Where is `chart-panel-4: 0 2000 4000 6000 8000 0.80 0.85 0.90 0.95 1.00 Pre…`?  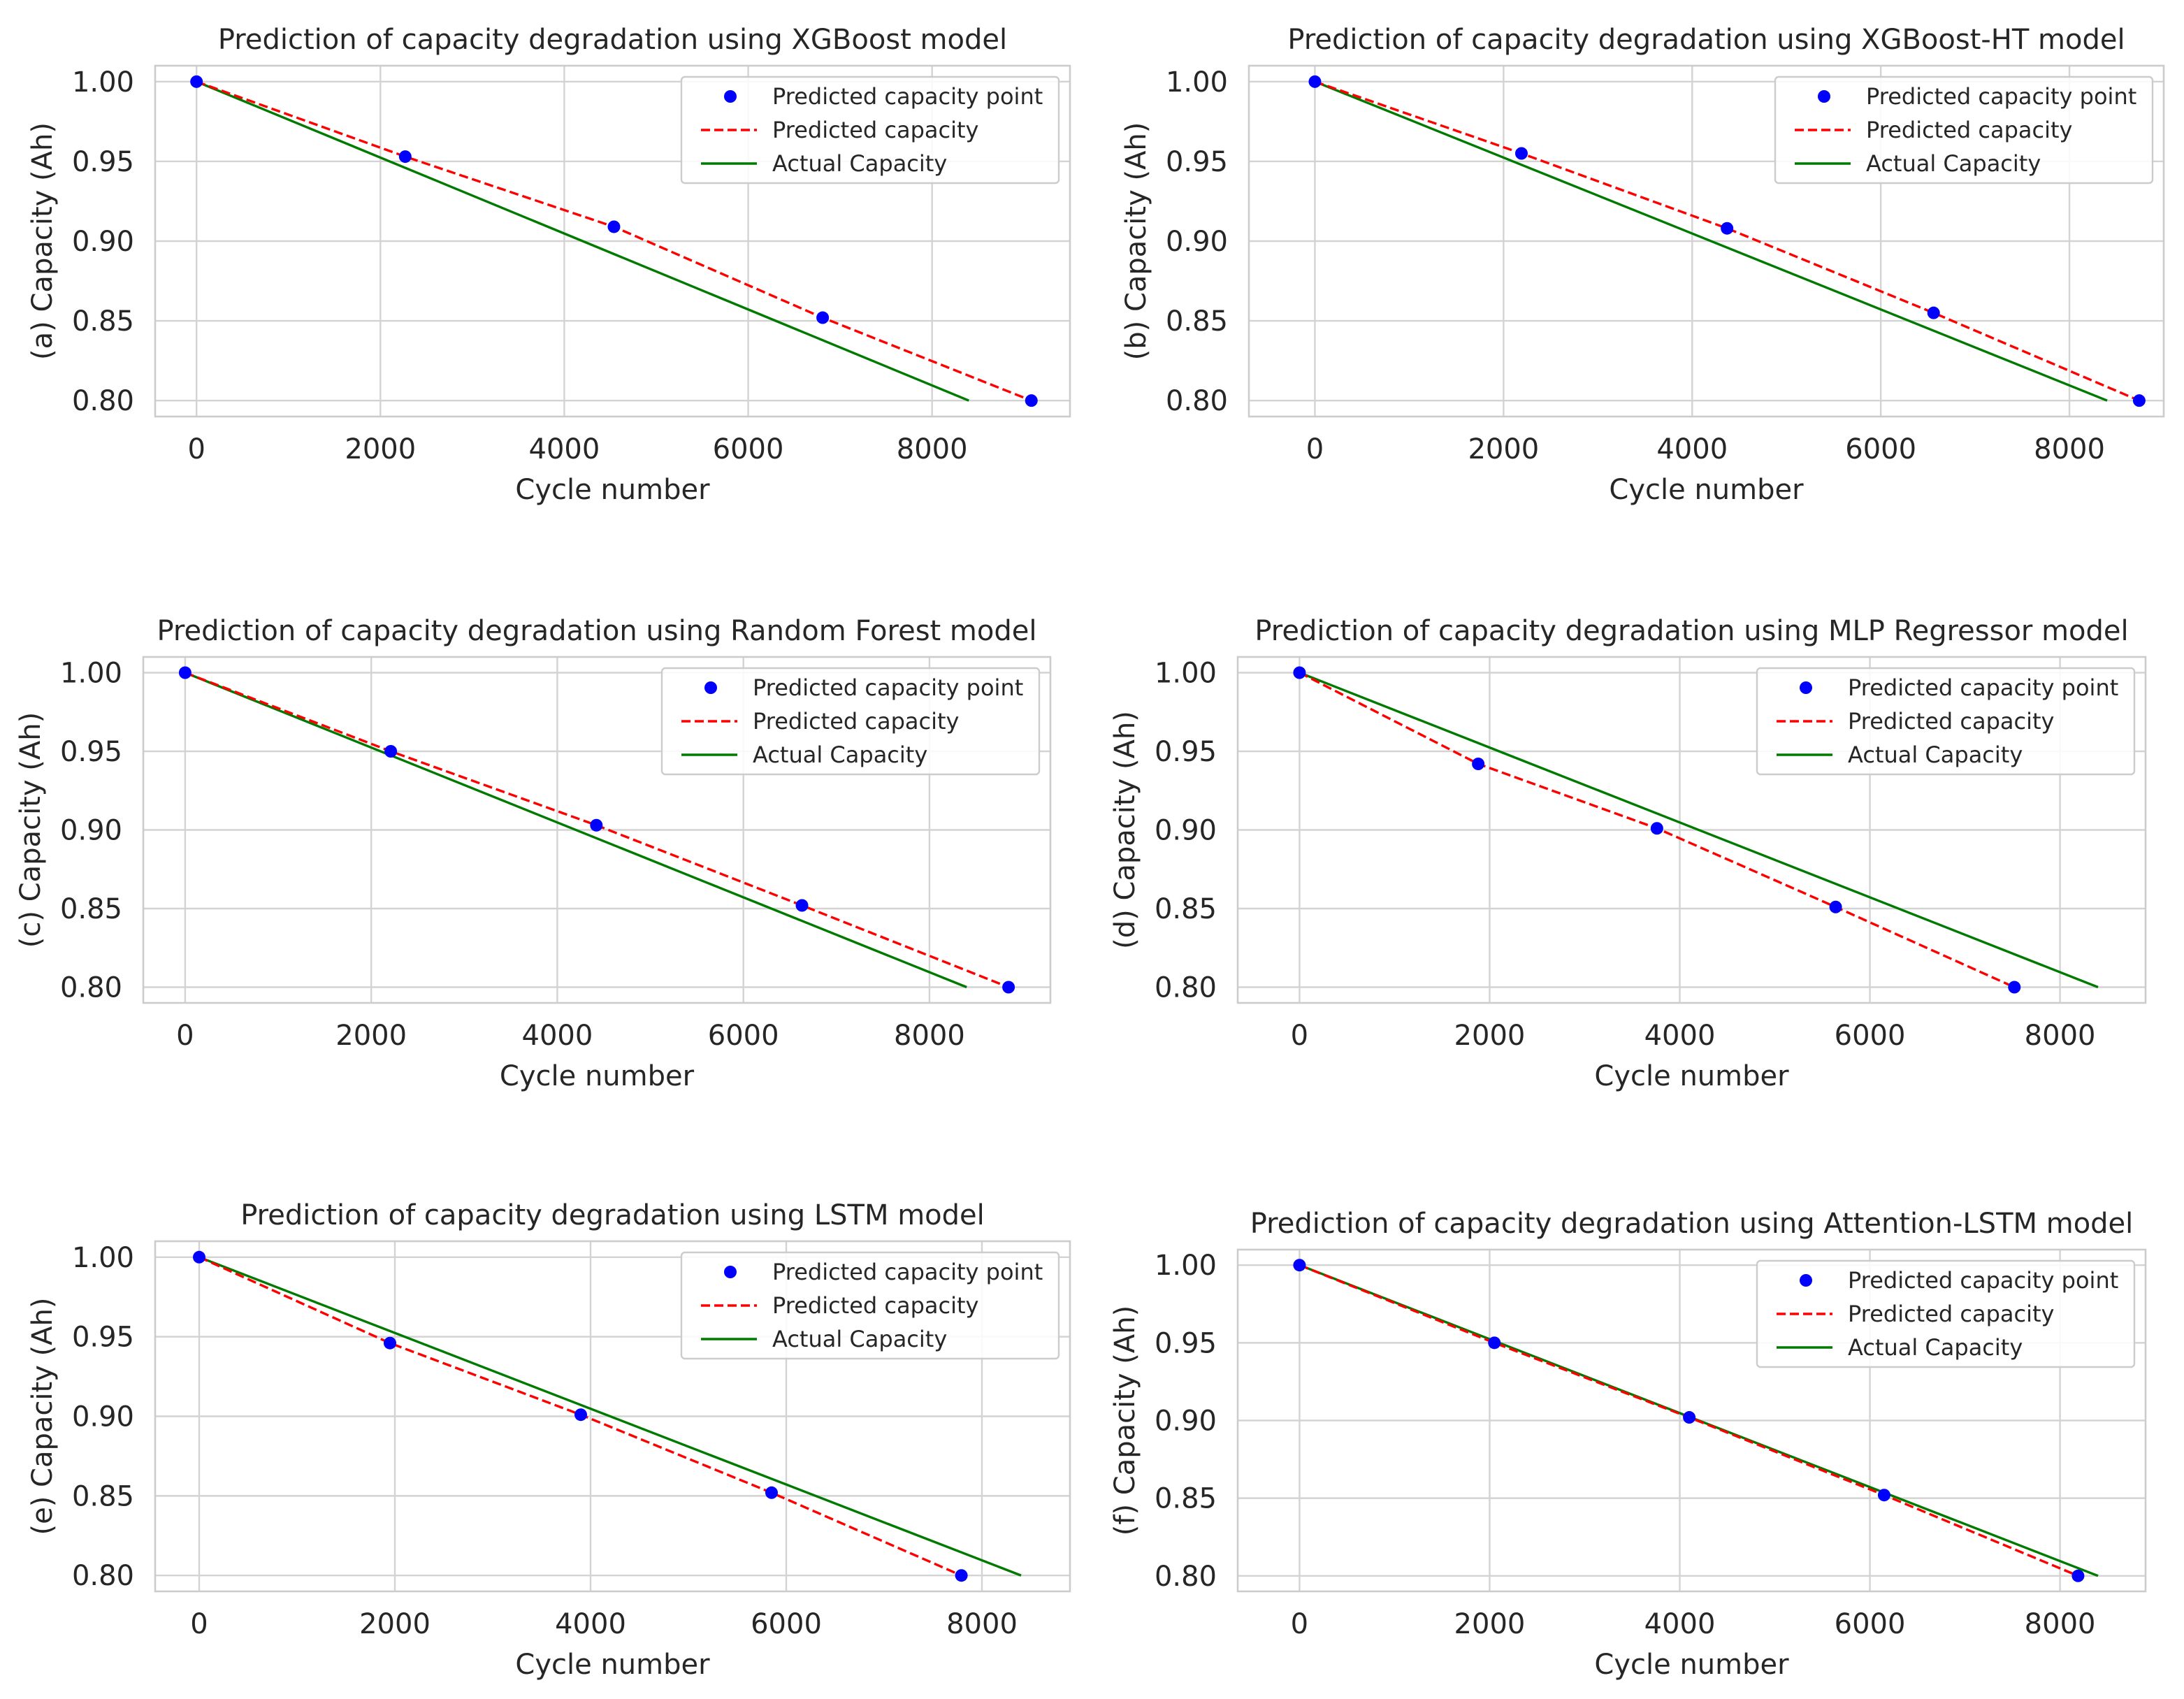
chart-panel-4: 0 2000 4000 6000 8000 0.80 0.85 0.90 0.95 1.00 Pre… is located at coordinates (1628, 853).